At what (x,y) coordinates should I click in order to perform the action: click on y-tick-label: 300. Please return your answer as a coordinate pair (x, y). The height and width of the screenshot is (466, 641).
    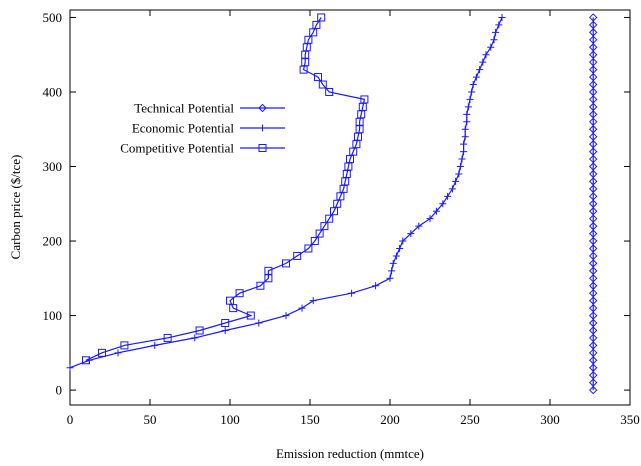
    Looking at the image, I should click on (53, 166).